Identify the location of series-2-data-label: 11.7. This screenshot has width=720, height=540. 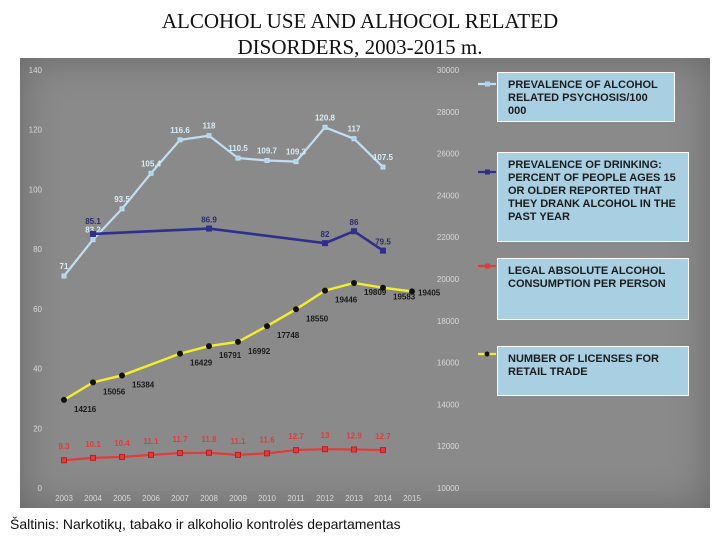
(180, 439).